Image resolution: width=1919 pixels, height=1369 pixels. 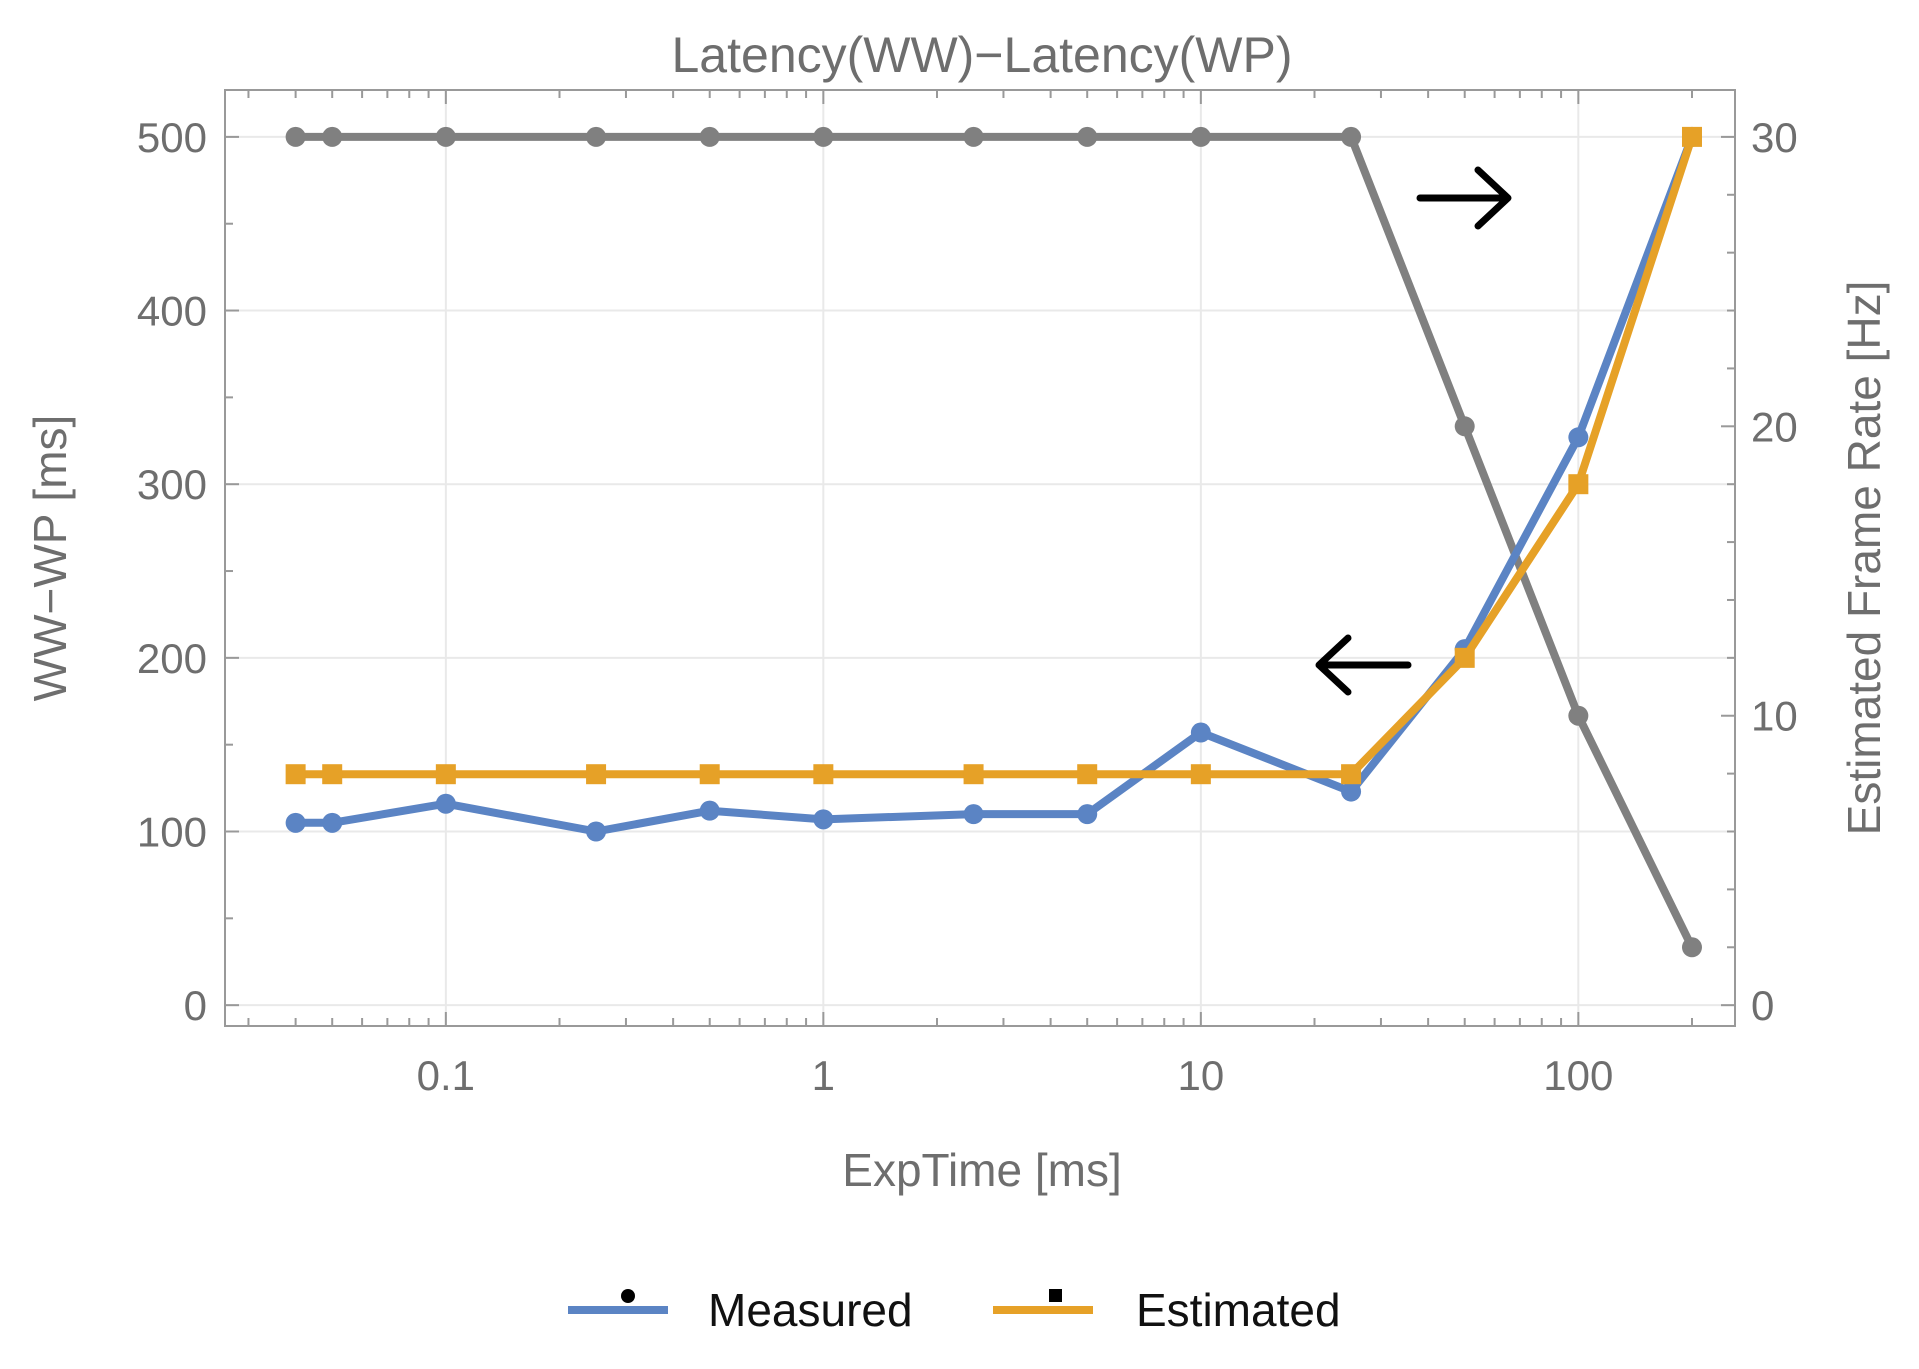 What do you see at coordinates (1055, 1295) in the screenshot?
I see `legend-marker-square` at bounding box center [1055, 1295].